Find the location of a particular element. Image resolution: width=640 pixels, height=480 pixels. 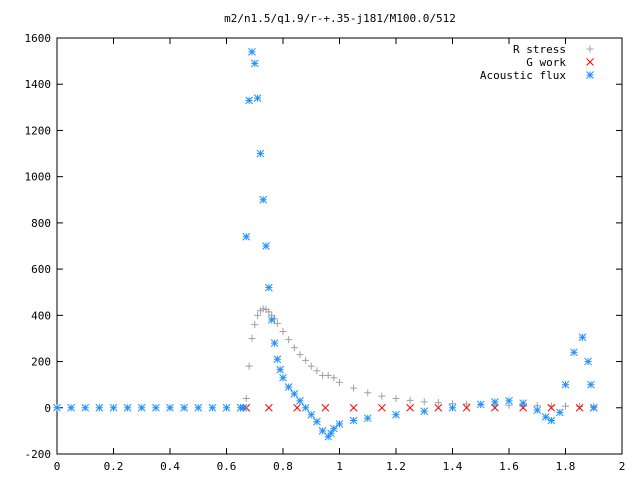

y-tick-label: 1400 is located at coordinates (38, 84).